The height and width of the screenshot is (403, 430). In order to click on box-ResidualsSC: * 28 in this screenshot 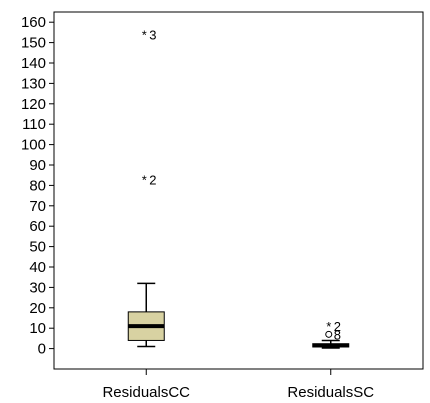, I will do `click(331, 334)`.